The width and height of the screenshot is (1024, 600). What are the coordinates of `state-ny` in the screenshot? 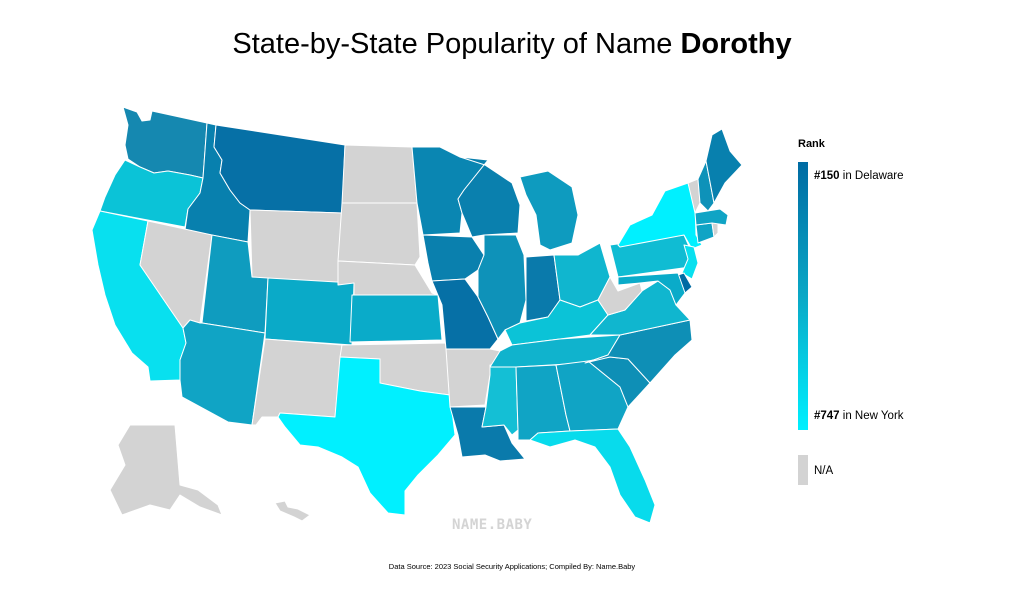 It's located at (660, 216).